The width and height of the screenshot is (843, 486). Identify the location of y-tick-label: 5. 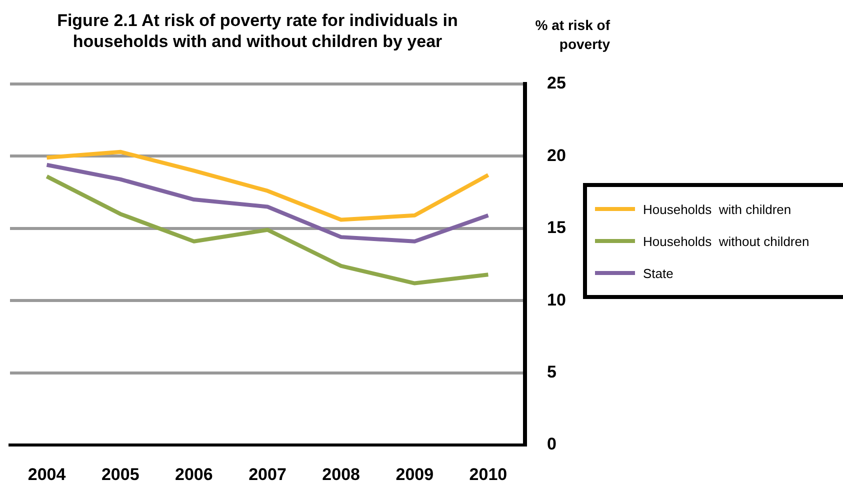
(551, 372).